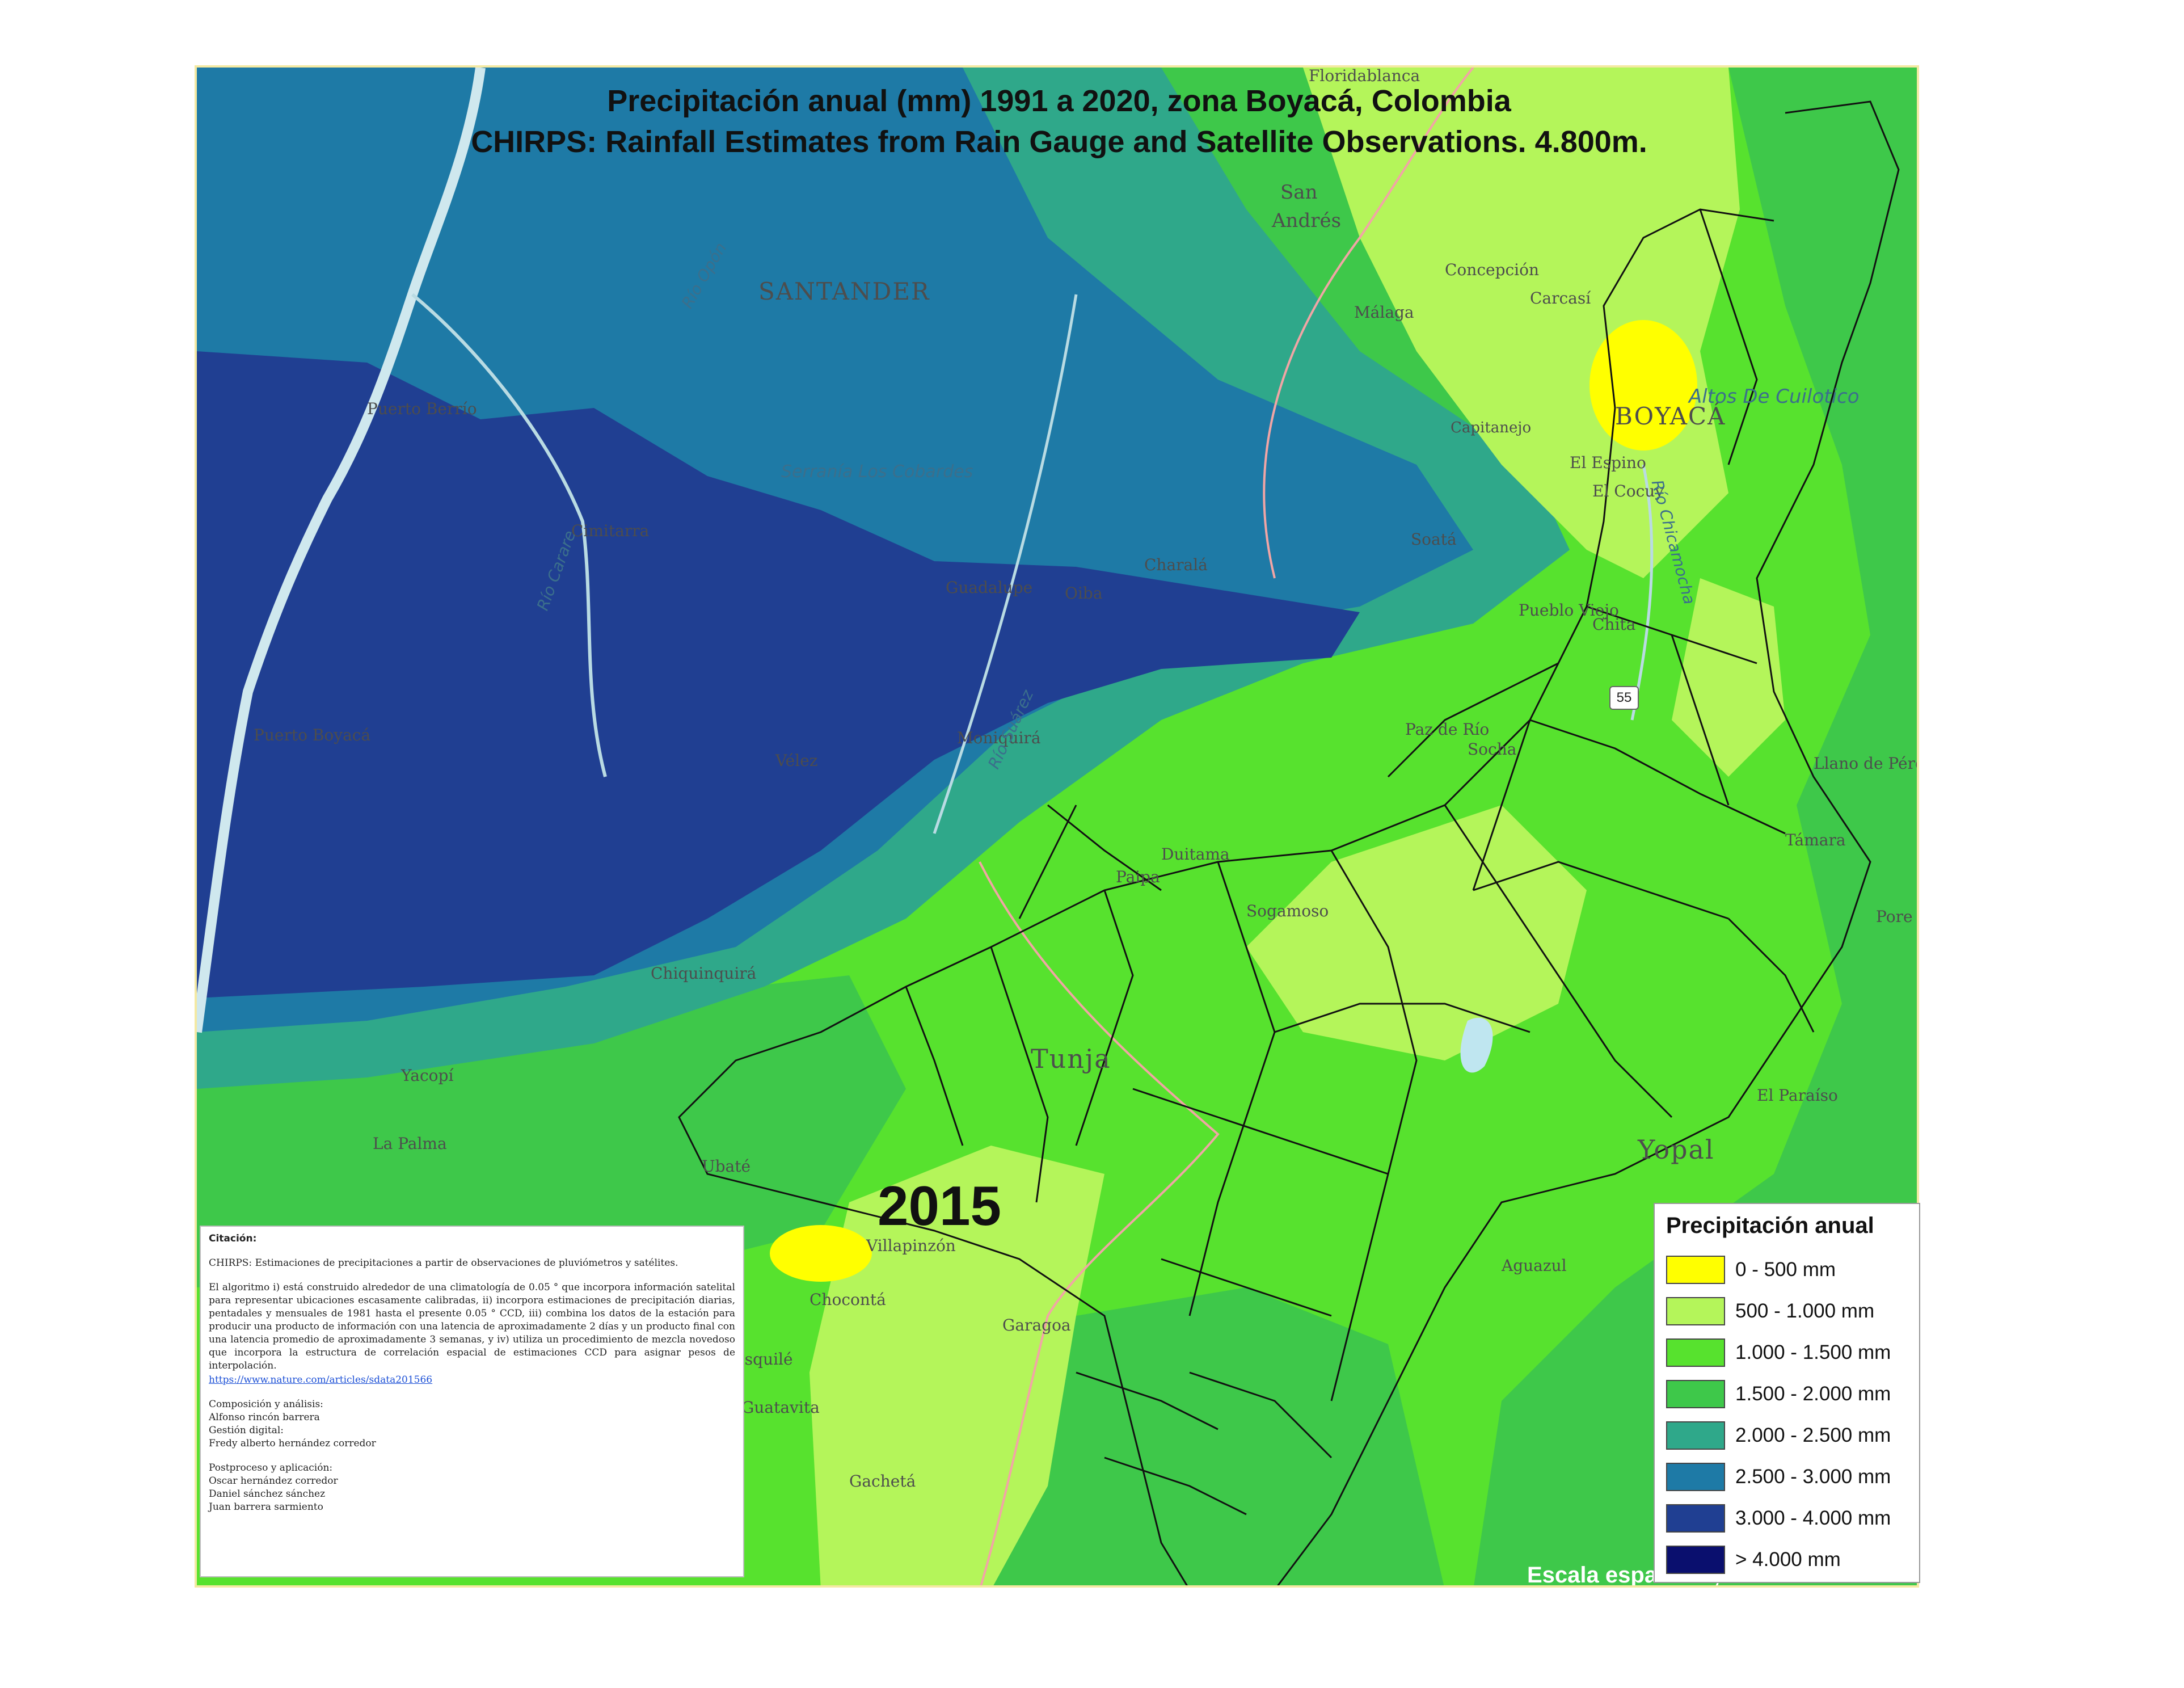  What do you see at coordinates (1492, 749) in the screenshot?
I see `place-label: Socha` at bounding box center [1492, 749].